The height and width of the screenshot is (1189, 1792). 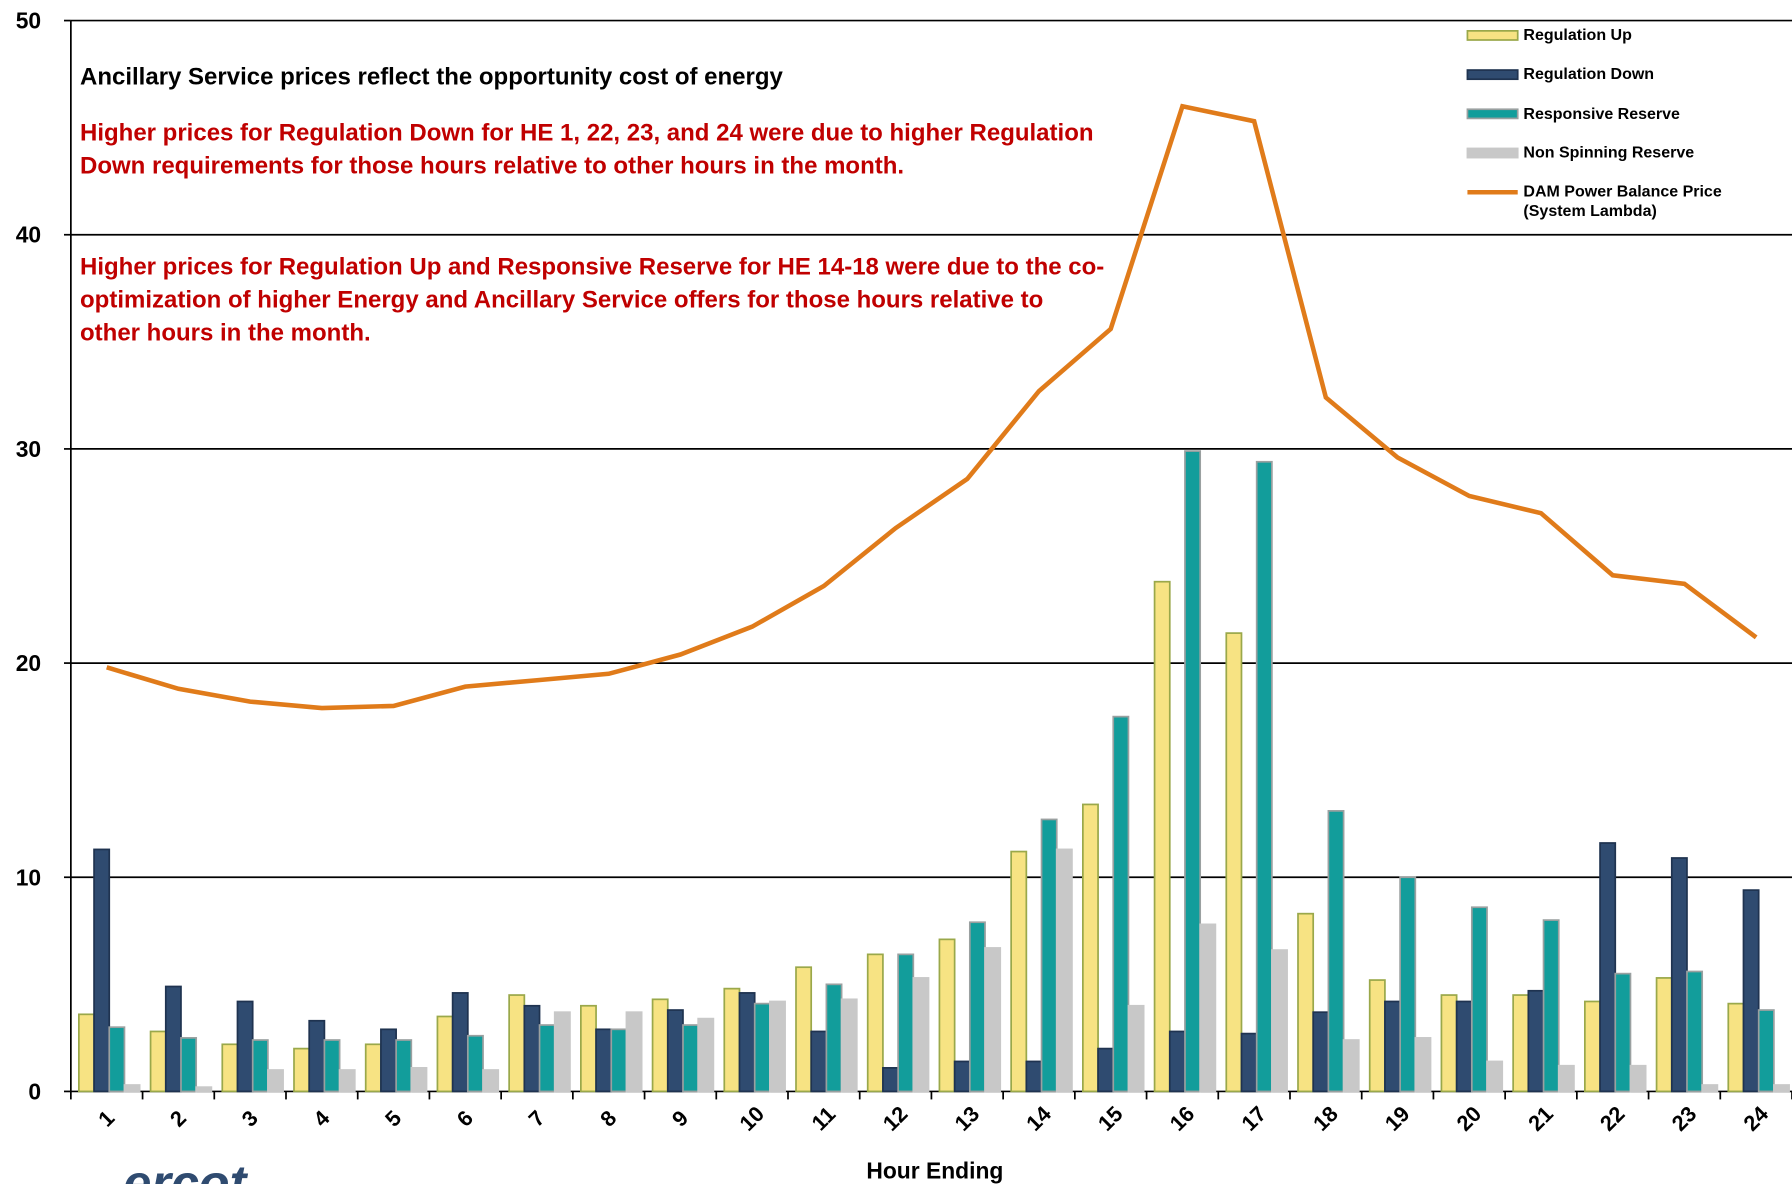 I want to click on logo: ercot, so click(x=185, y=1169).